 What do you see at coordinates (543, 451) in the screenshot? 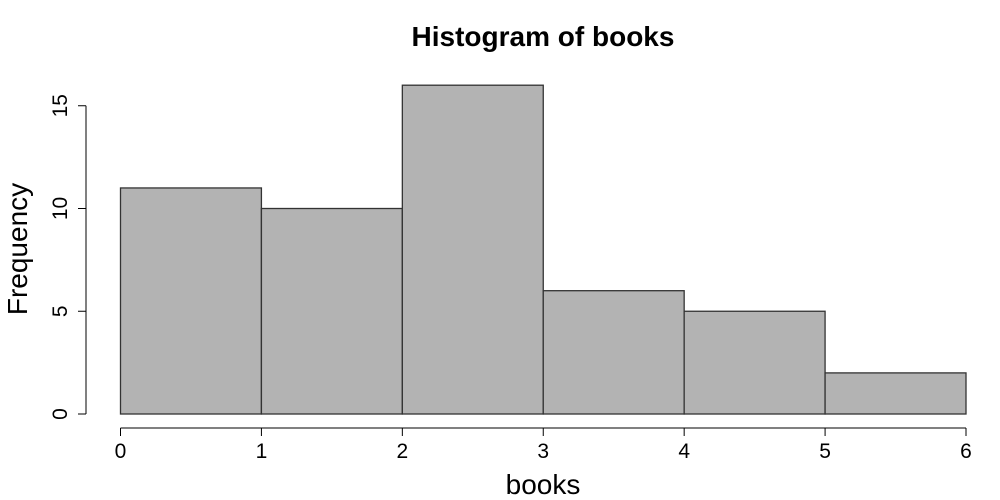
I see `x-tick-label: 3` at bounding box center [543, 451].